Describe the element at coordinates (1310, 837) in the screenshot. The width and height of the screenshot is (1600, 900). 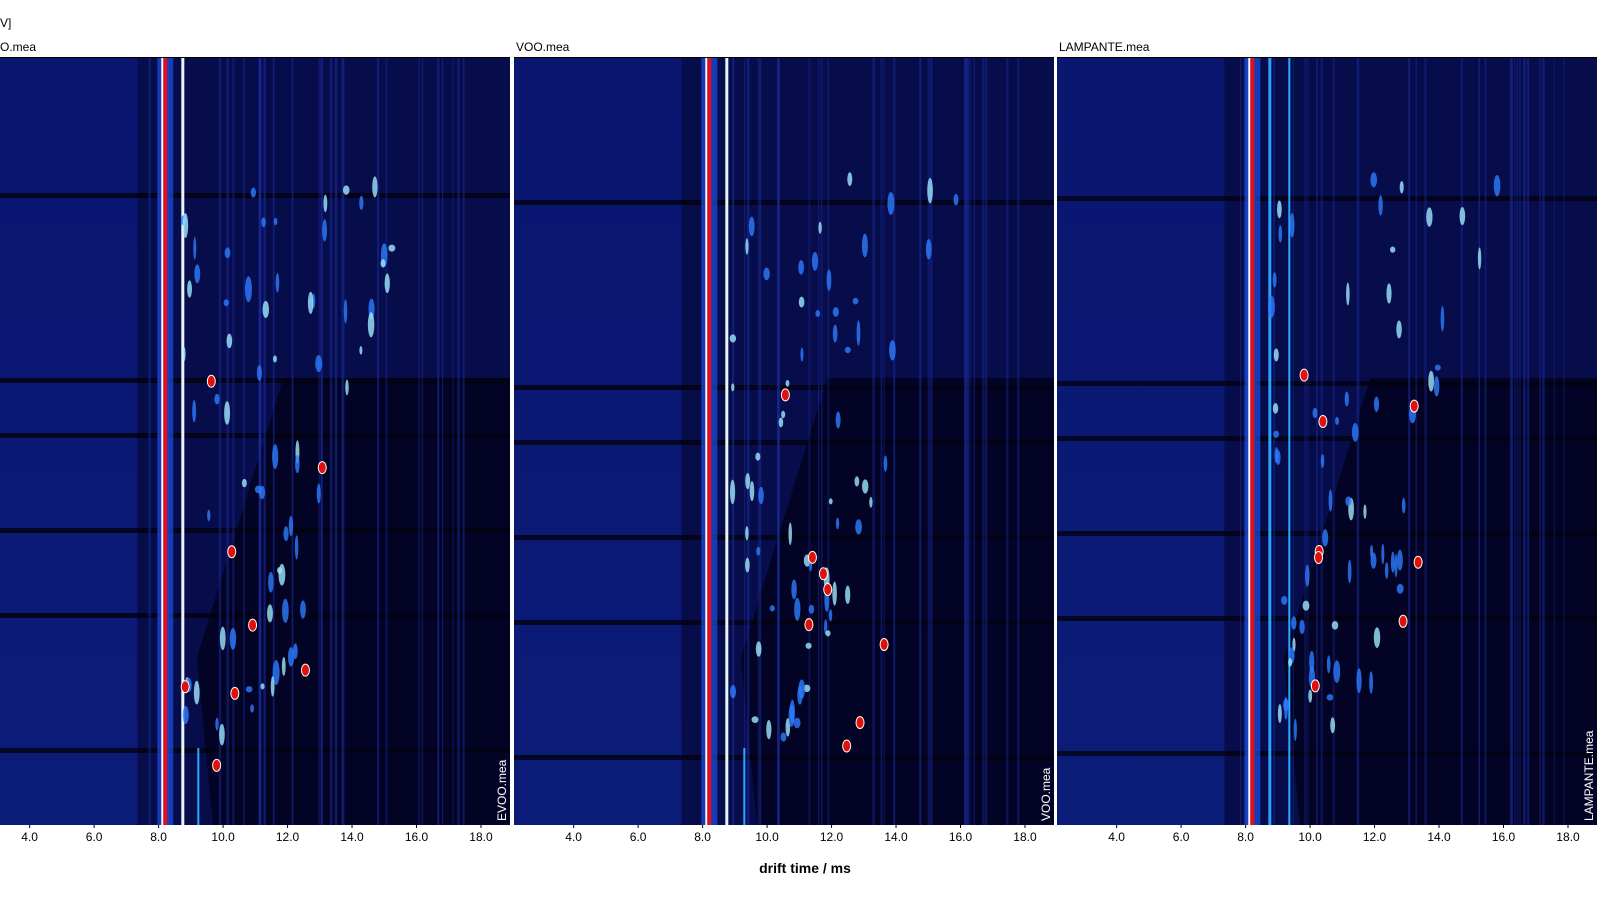
I see `x-tick-label: 10.0` at that location.